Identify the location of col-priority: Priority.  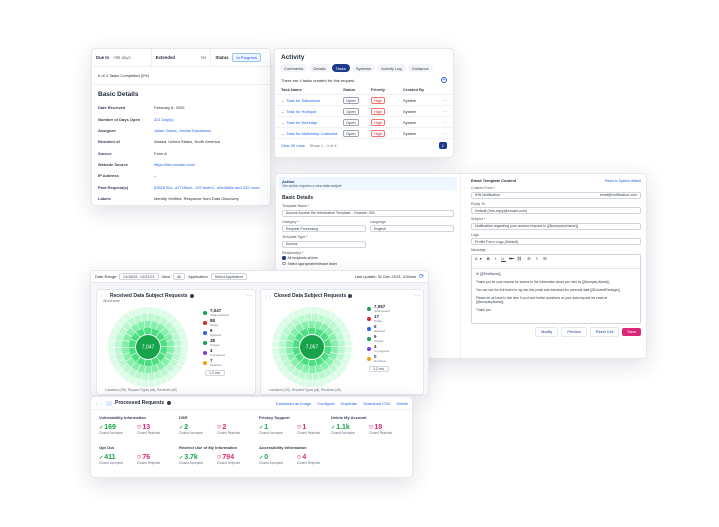
(378, 89).